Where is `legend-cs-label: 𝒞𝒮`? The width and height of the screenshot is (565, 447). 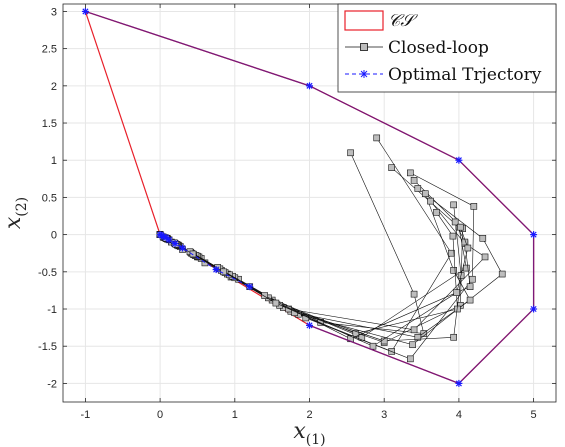
legend-cs-label: 𝒞𝒮 is located at coordinates (403, 21).